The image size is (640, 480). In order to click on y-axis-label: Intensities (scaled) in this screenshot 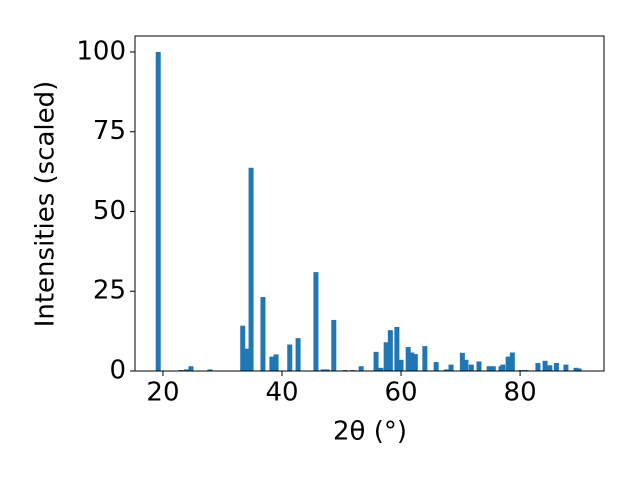, I will do `click(46, 204)`.